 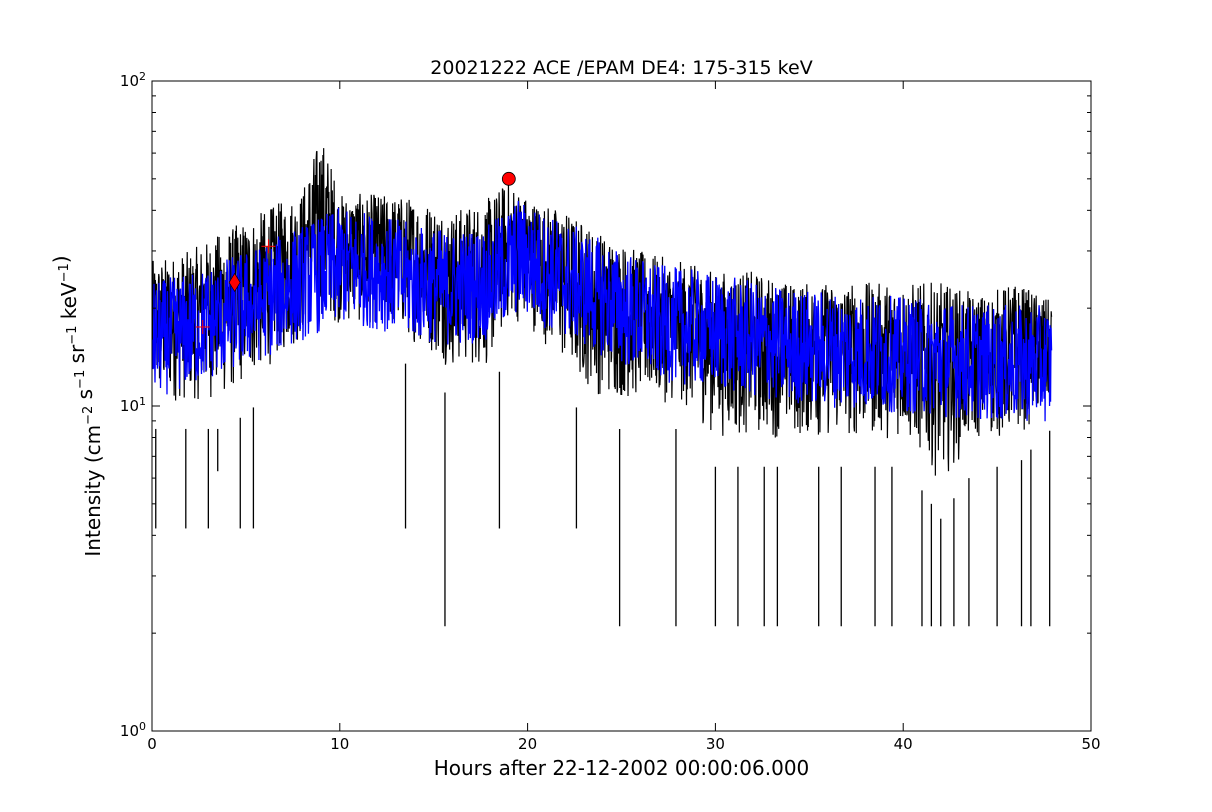 I want to click on x-tick-label: 30, so click(x=715, y=744).